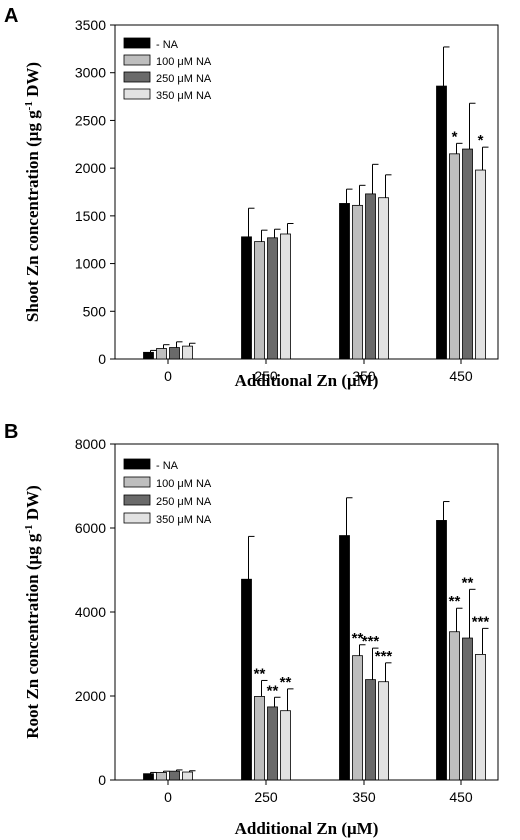 The width and height of the screenshot is (520, 840). Describe the element at coordinates (90, 25) in the screenshot. I see `y-tick-label: 3500` at that location.